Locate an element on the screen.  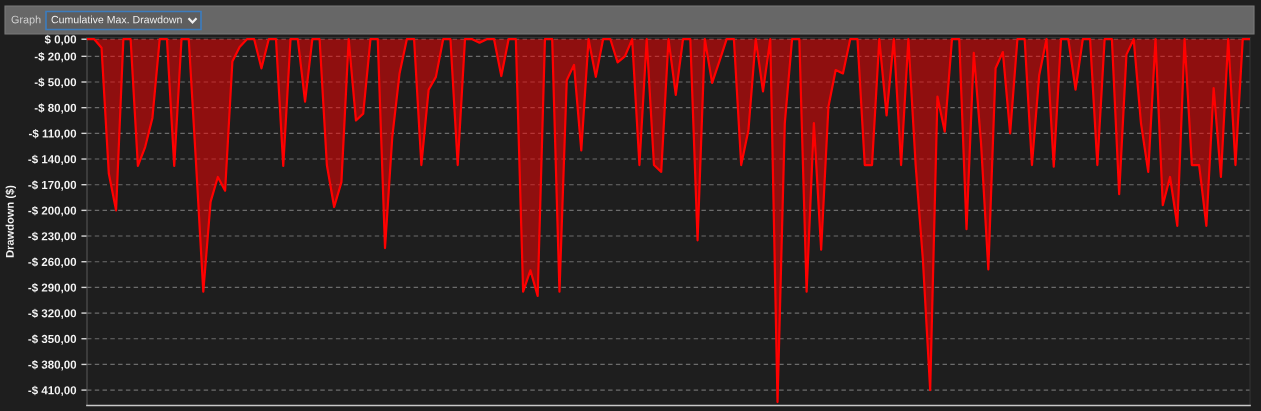
y-tick-label: -$ 170,00 is located at coordinates (52, 185).